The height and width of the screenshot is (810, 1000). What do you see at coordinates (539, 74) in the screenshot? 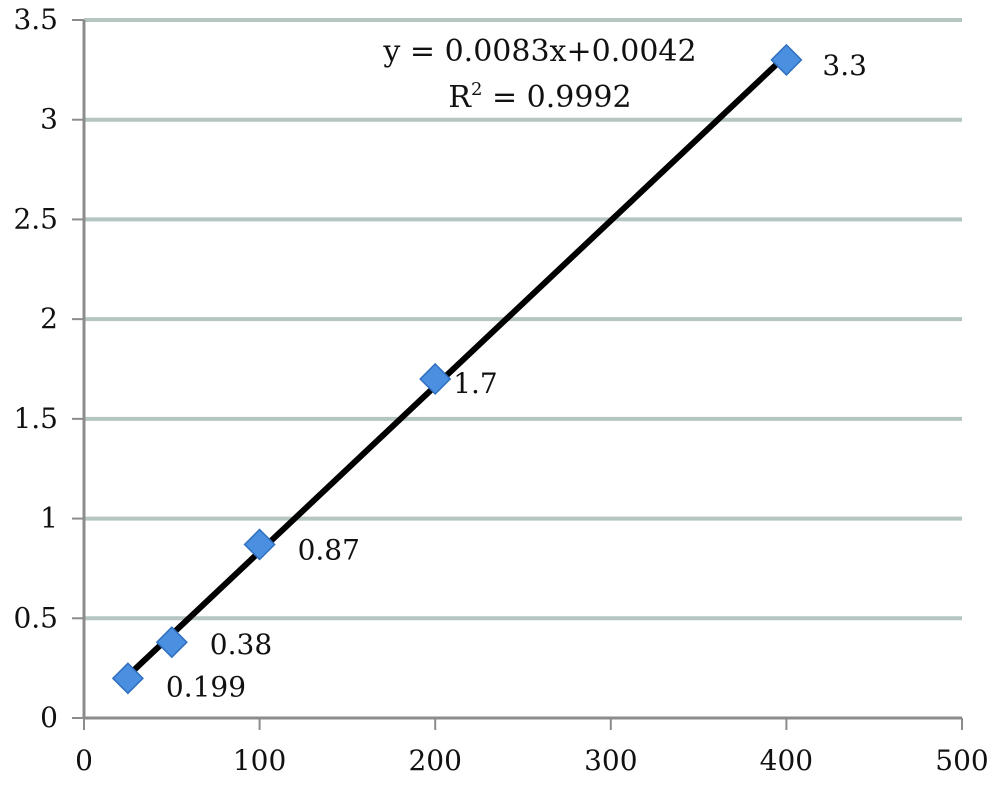
I see `trendline-equation: y = 0.0083x+0.0042 R2 = 0.9992` at bounding box center [539, 74].